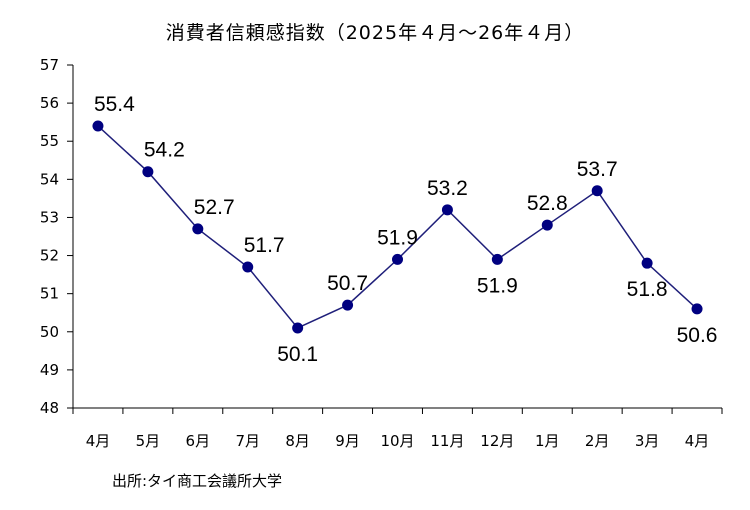  Describe the element at coordinates (49, 179) in the screenshot. I see `y-tick-label: 54` at that location.